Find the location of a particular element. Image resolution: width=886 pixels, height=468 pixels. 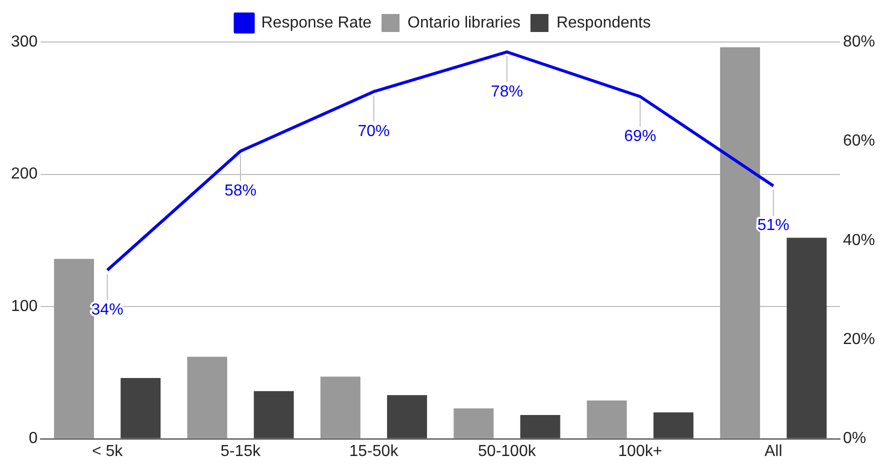

x-tick-label: 50-100k is located at coordinates (507, 451).